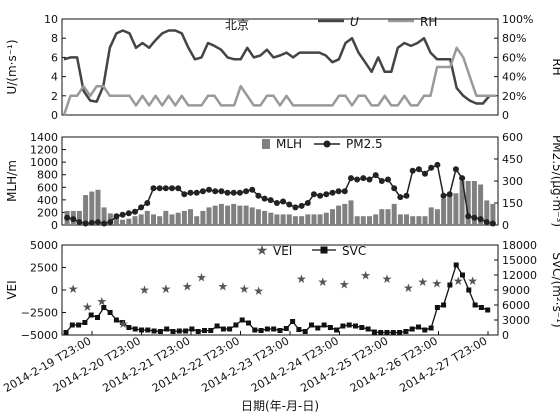 The image size is (560, 416). I want to click on left-ytick-label: 0, so click(54, 115).